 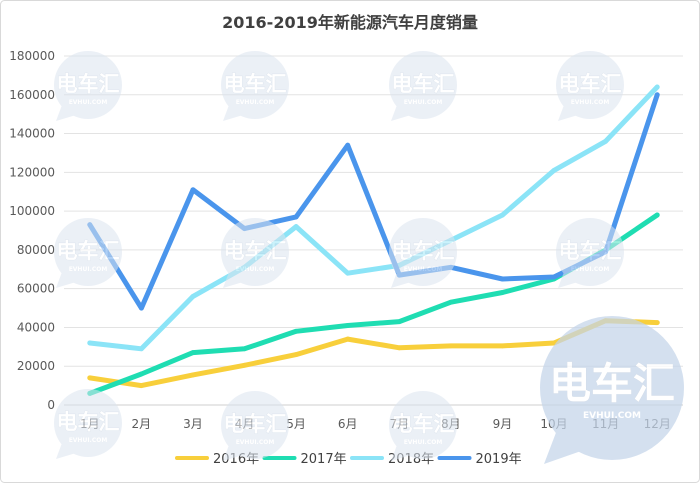 What do you see at coordinates (36, 250) in the screenshot?
I see `y-tick-label: 80000` at bounding box center [36, 250].